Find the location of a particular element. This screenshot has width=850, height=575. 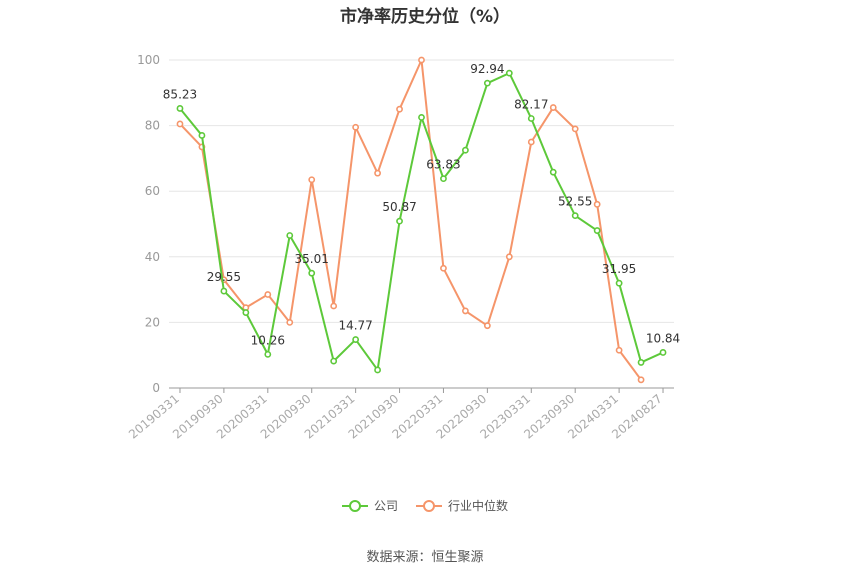

company-data-label: 92.94 is located at coordinates (487, 69).